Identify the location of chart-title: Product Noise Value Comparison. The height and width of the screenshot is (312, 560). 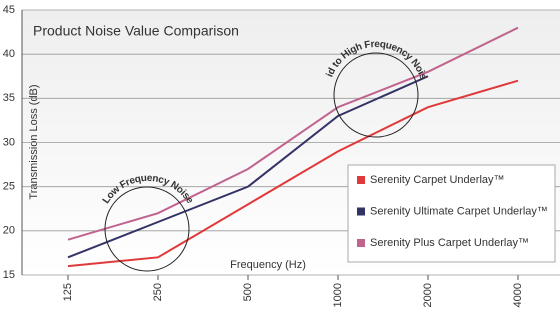
(136, 31).